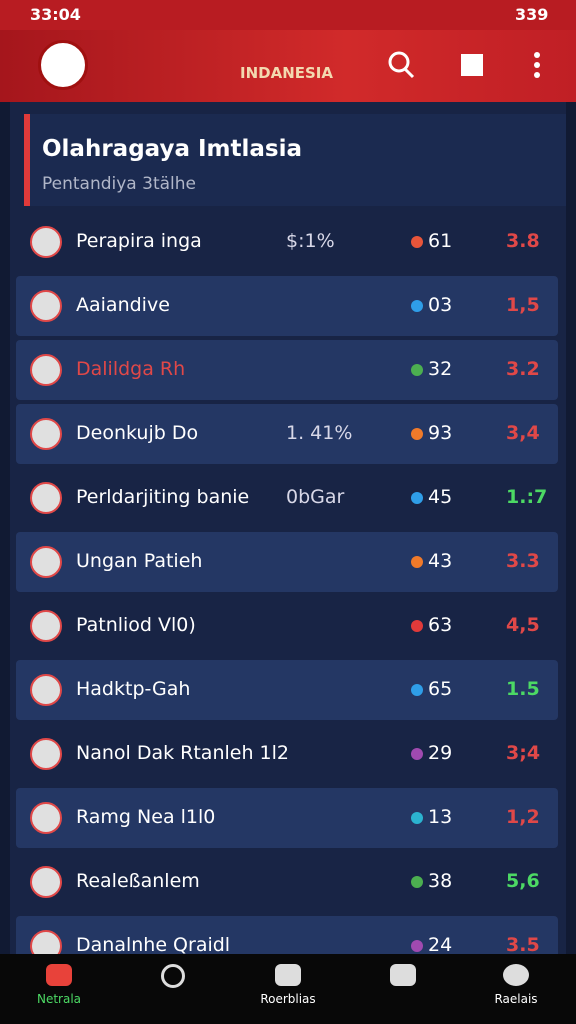 The width and height of the screenshot is (576, 1024). Describe the element at coordinates (523, 689) in the screenshot. I see `row-score: 1.5` at that location.